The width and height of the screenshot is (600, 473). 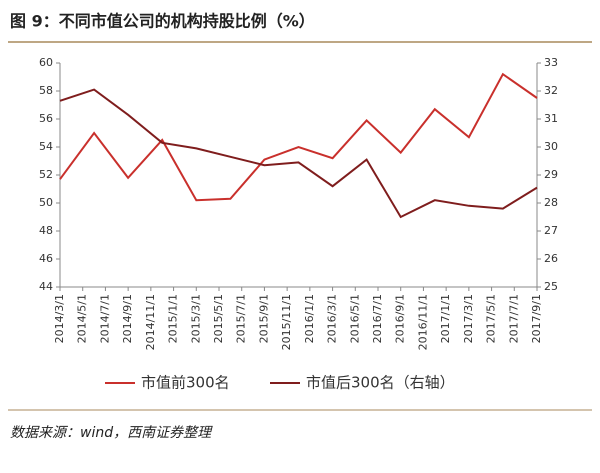 What do you see at coordinates (59, 318) in the screenshot?
I see `x-tick-label: 2014/3/1` at bounding box center [59, 318].